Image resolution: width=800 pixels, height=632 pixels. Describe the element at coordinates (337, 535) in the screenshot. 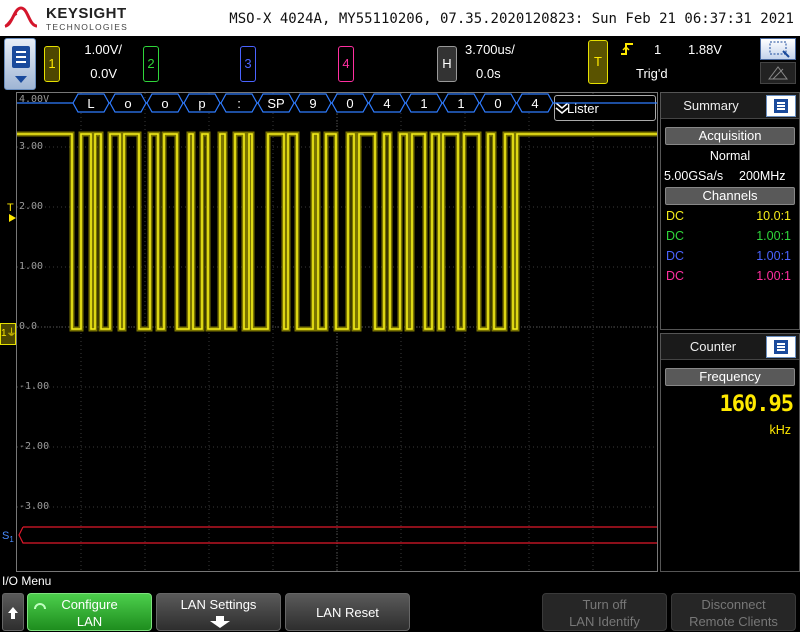

I see `serial-bus-red-trace` at that location.